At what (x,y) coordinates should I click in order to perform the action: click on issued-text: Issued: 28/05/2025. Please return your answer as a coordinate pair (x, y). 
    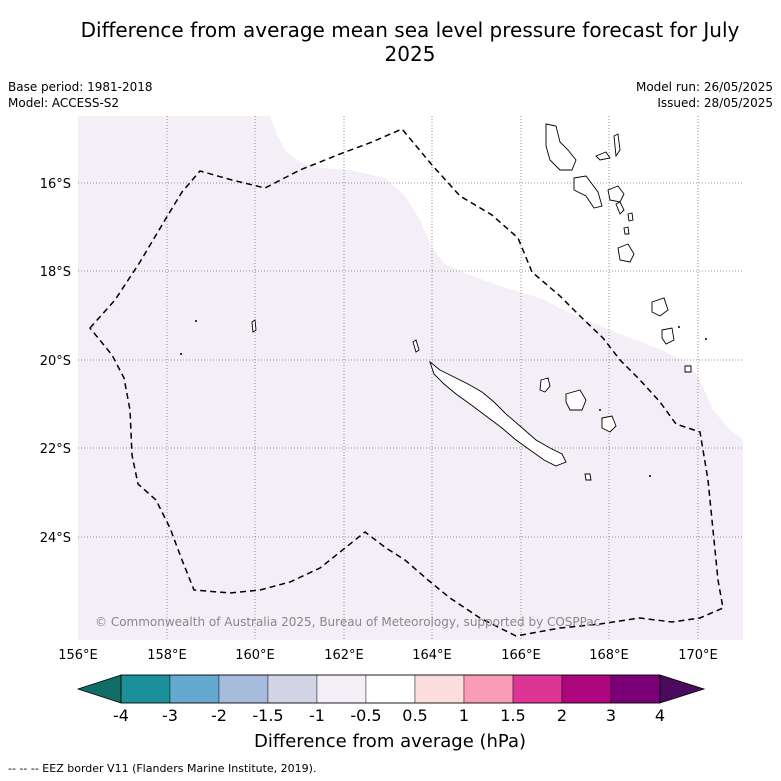
    Looking at the image, I should click on (715, 103).